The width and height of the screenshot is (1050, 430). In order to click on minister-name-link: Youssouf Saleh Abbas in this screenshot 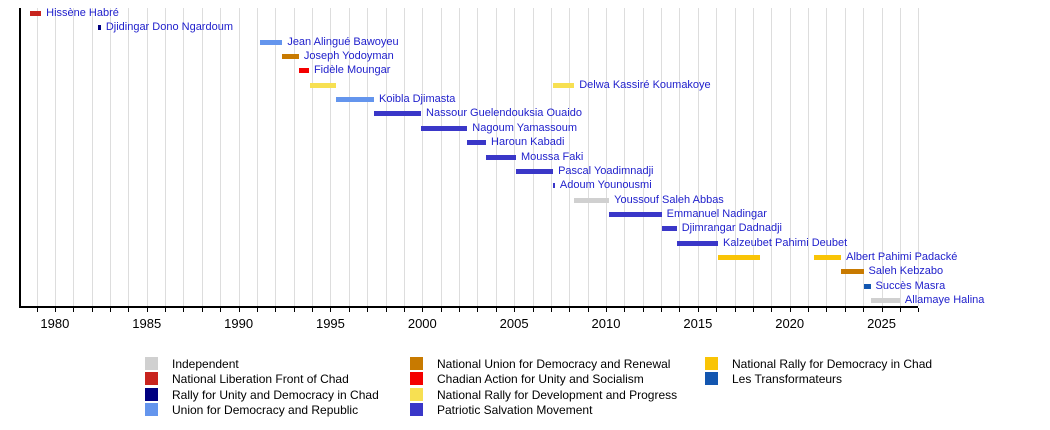, I will do `click(669, 199)`.